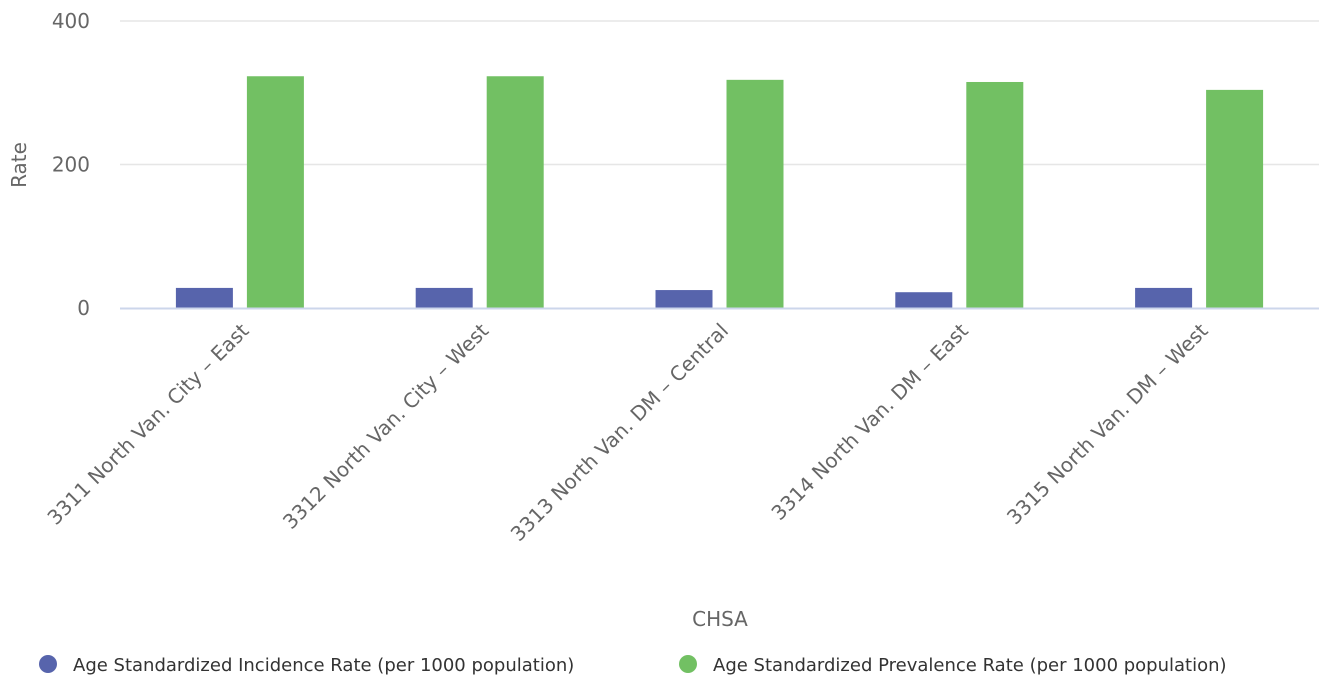  What do you see at coordinates (83, 308) in the screenshot?
I see `y-tick-label: 0` at bounding box center [83, 308].